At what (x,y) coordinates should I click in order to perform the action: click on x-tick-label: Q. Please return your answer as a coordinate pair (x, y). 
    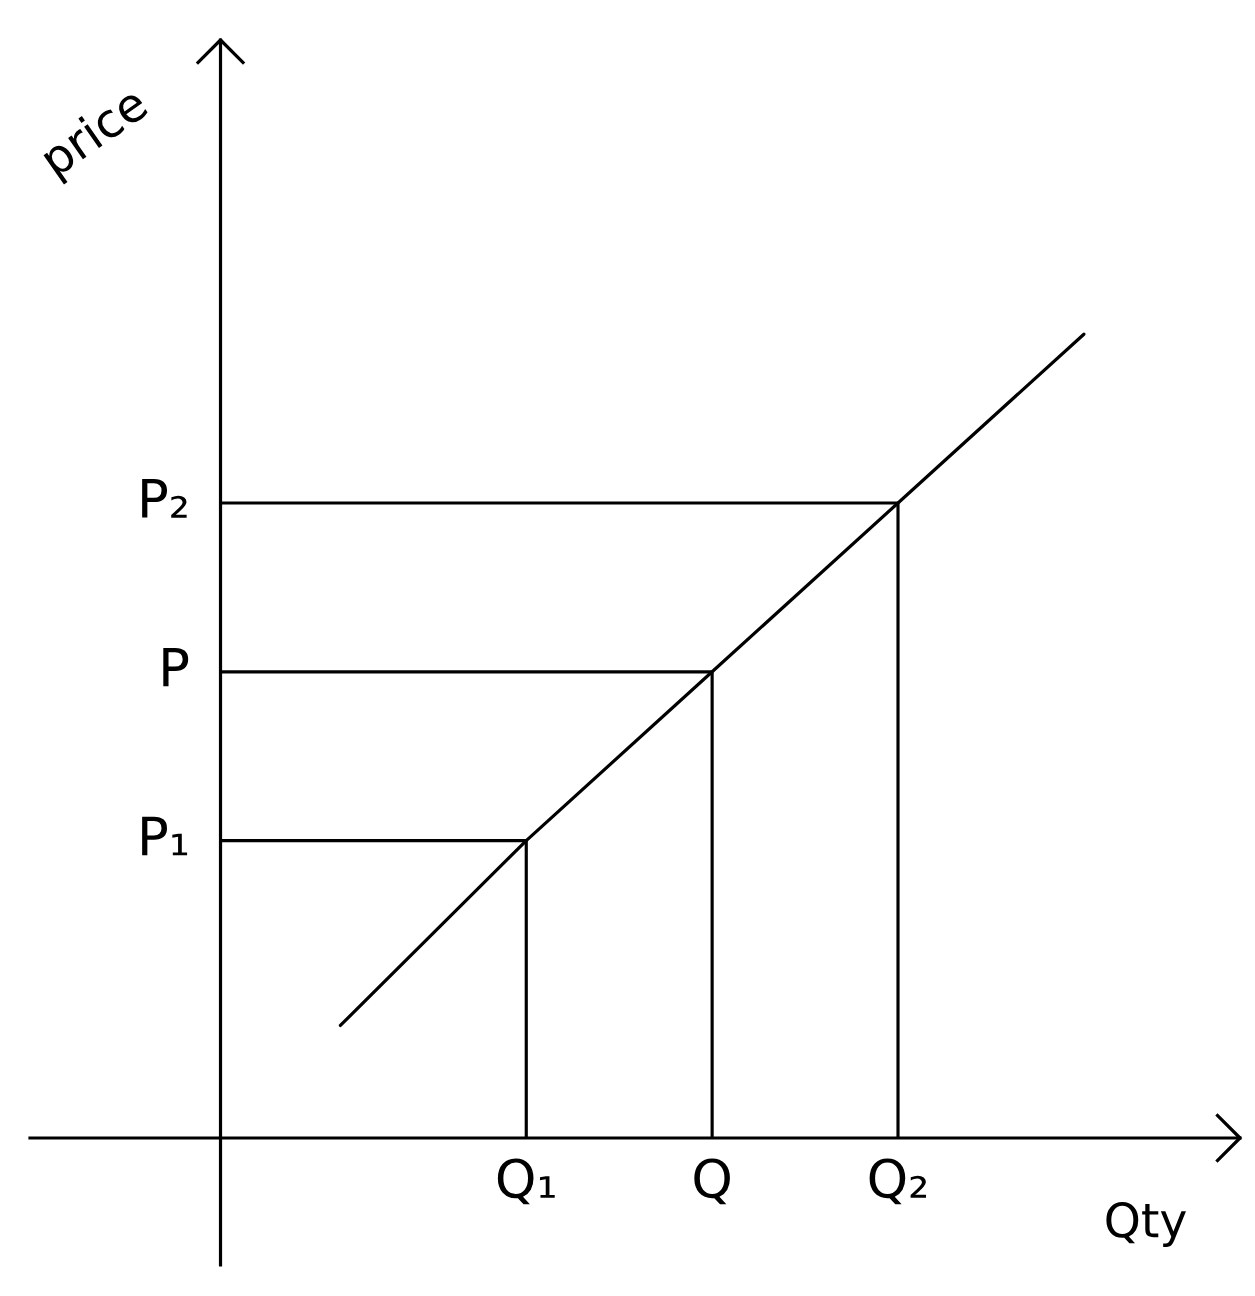
    Looking at the image, I should click on (712, 1181).